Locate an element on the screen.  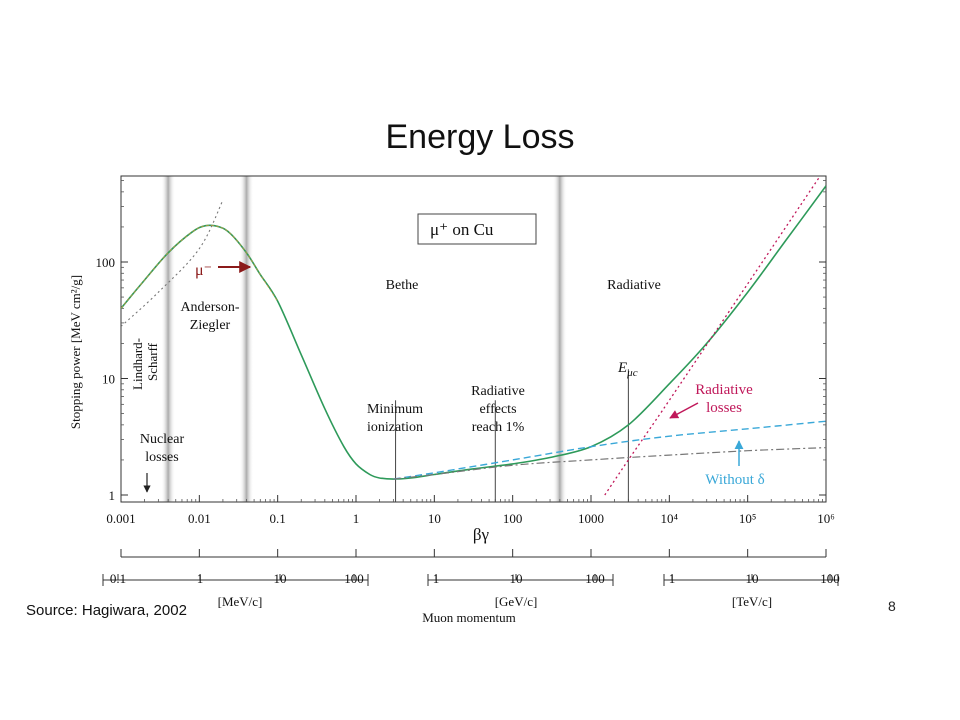
y-tick-label-0: 1 is located at coordinates (112, 495).